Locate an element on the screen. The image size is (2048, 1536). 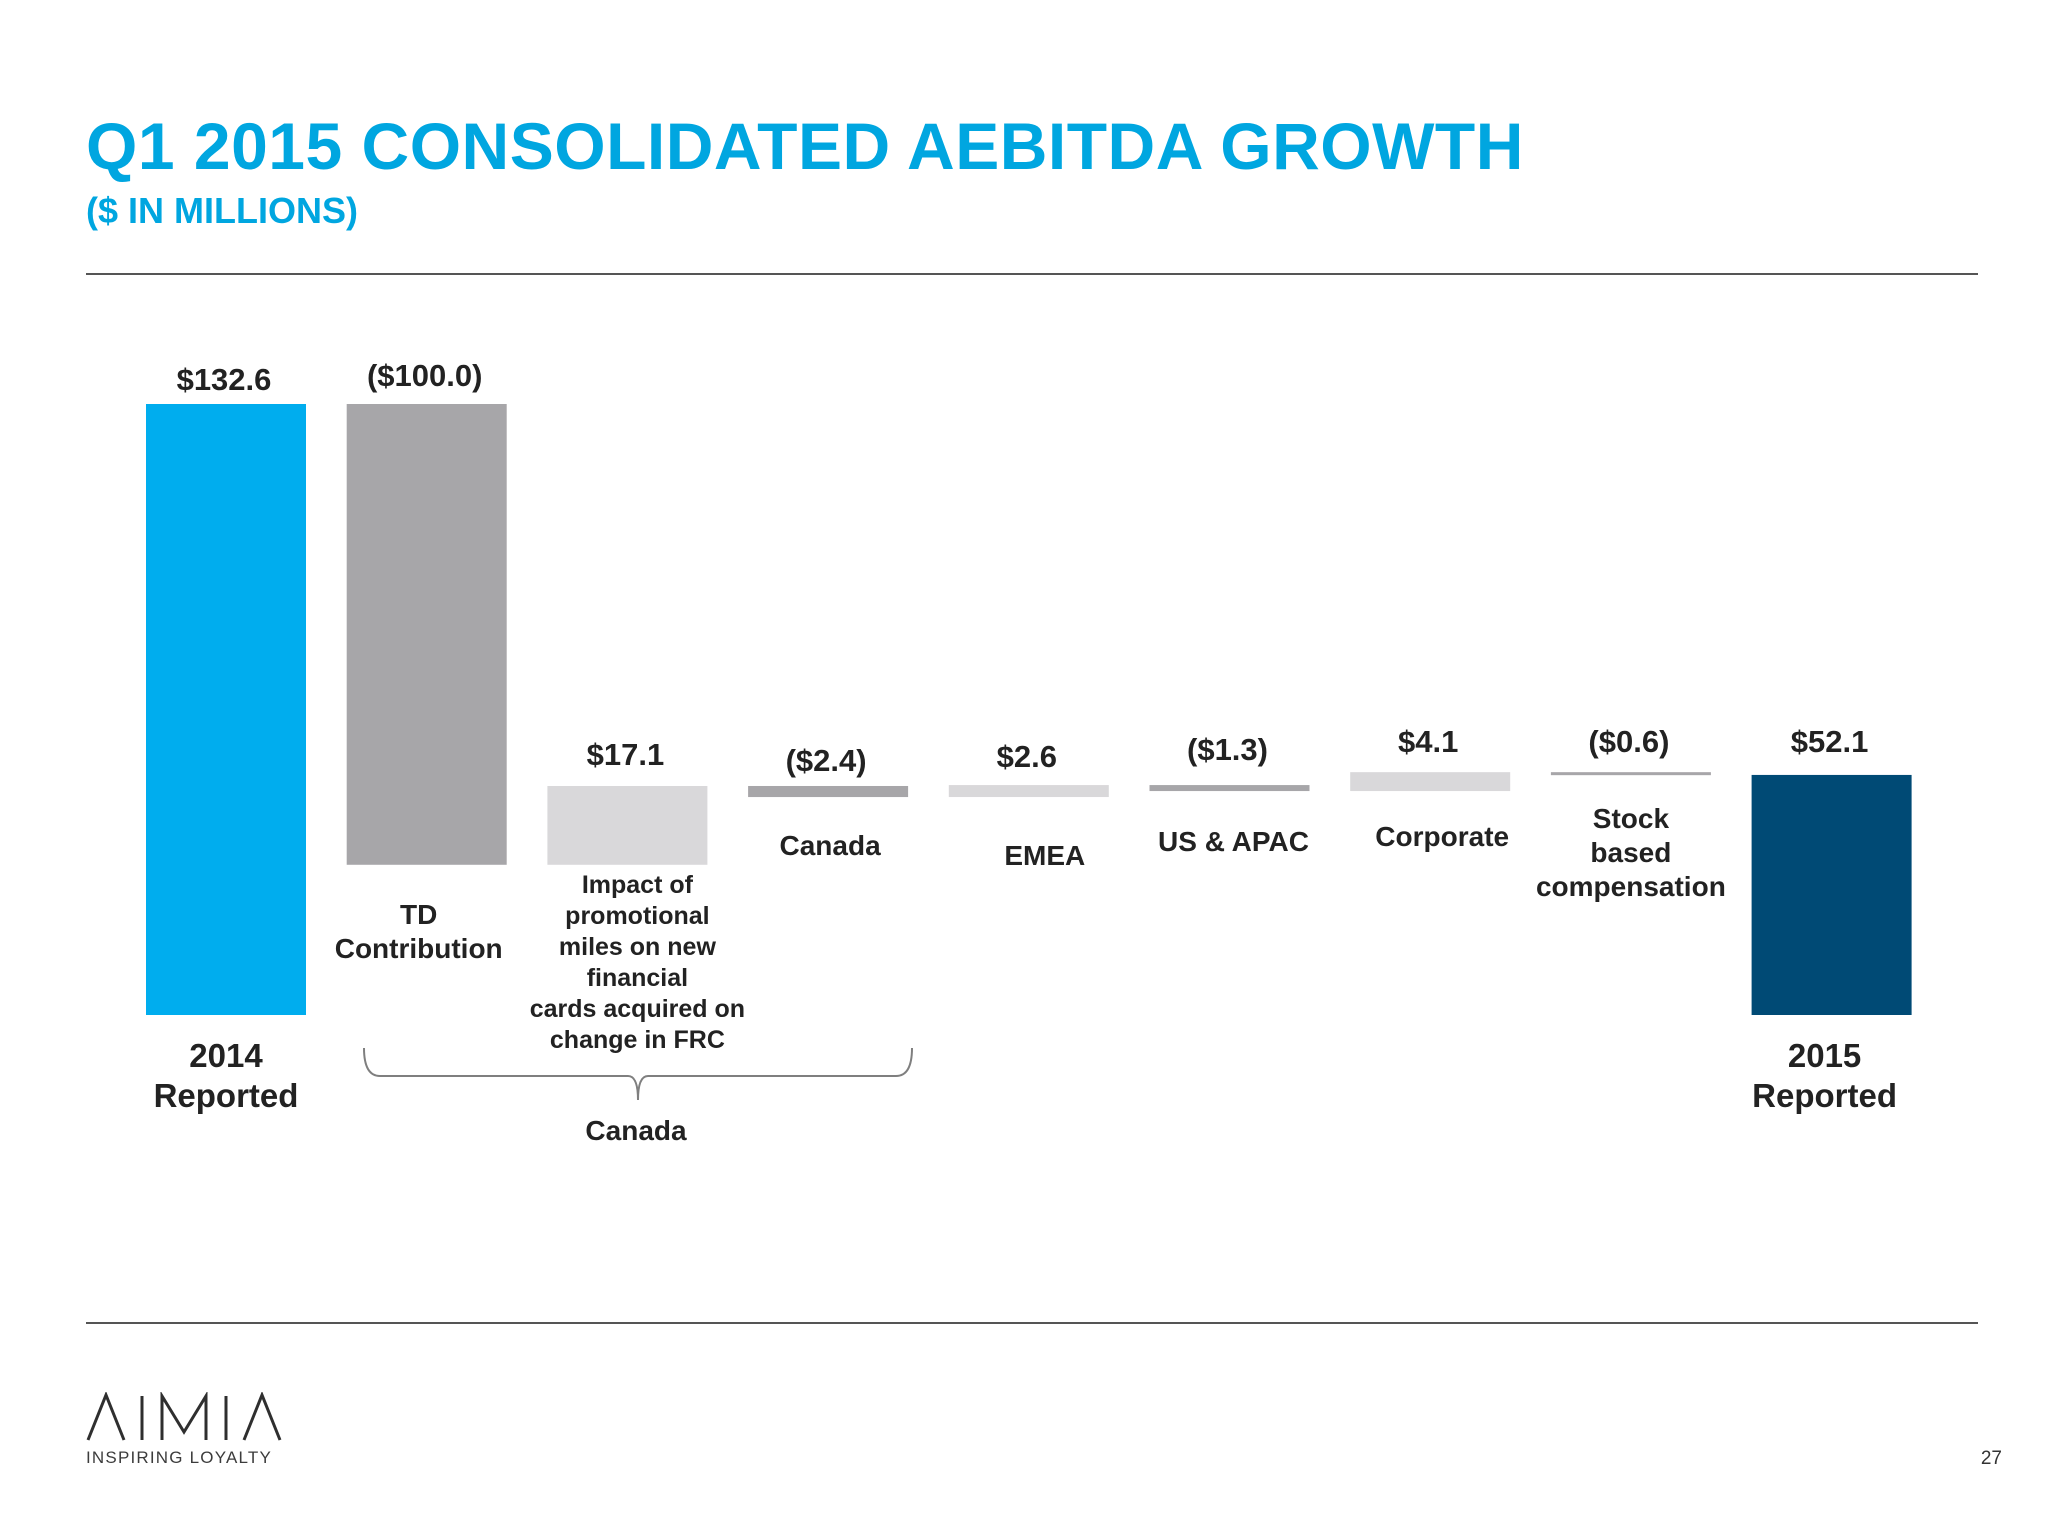
bar-stock-based-compensation is located at coordinates (1630, 774).